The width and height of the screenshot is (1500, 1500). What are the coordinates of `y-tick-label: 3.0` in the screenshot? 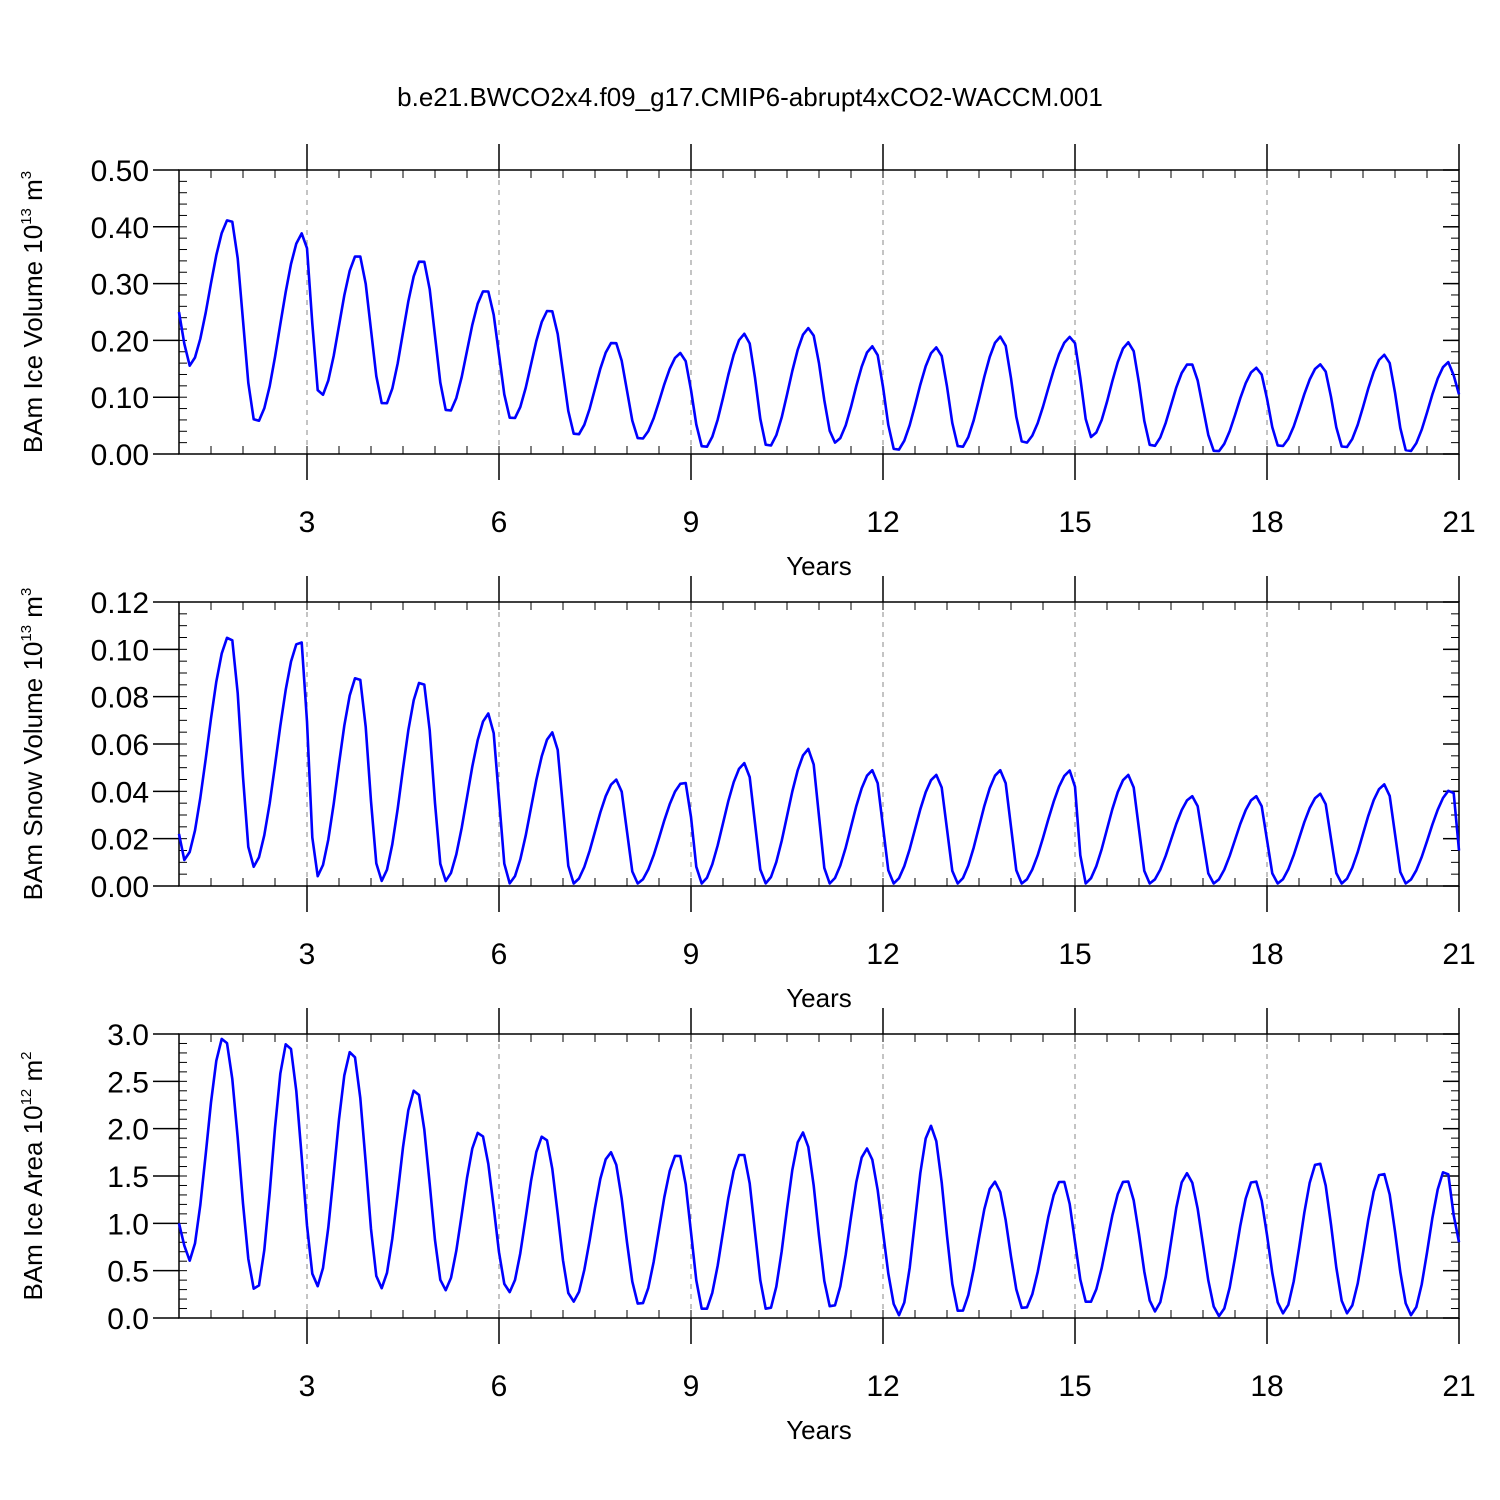 It's located at (128, 1035).